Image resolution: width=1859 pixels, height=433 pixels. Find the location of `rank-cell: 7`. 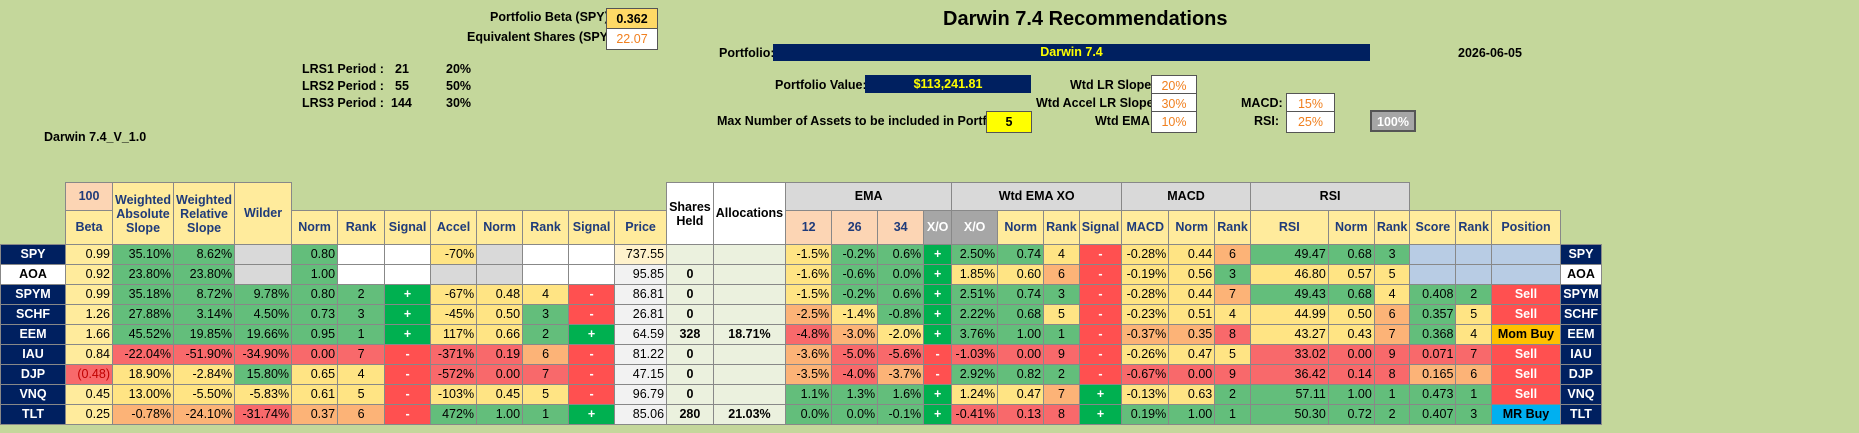

rank-cell: 7 is located at coordinates (1473, 354).